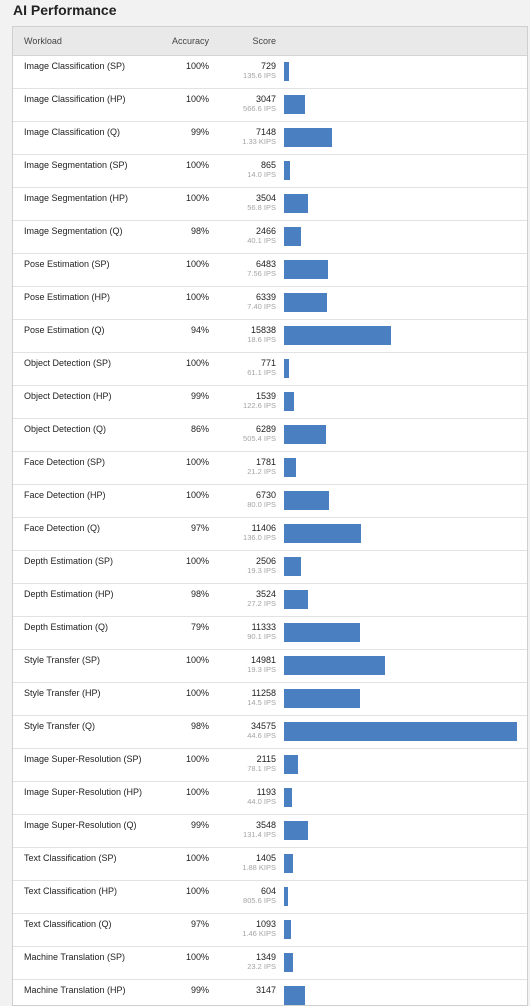 The width and height of the screenshot is (530, 1006). What do you see at coordinates (64, 330) in the screenshot?
I see `workload-name: Pose Estimation (Q)` at bounding box center [64, 330].